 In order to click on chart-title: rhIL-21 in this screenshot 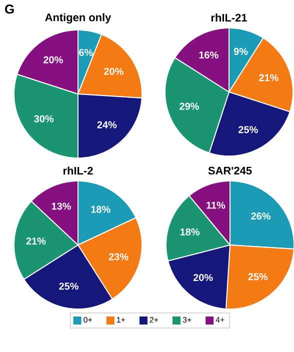, I will do `click(229, 18)`.